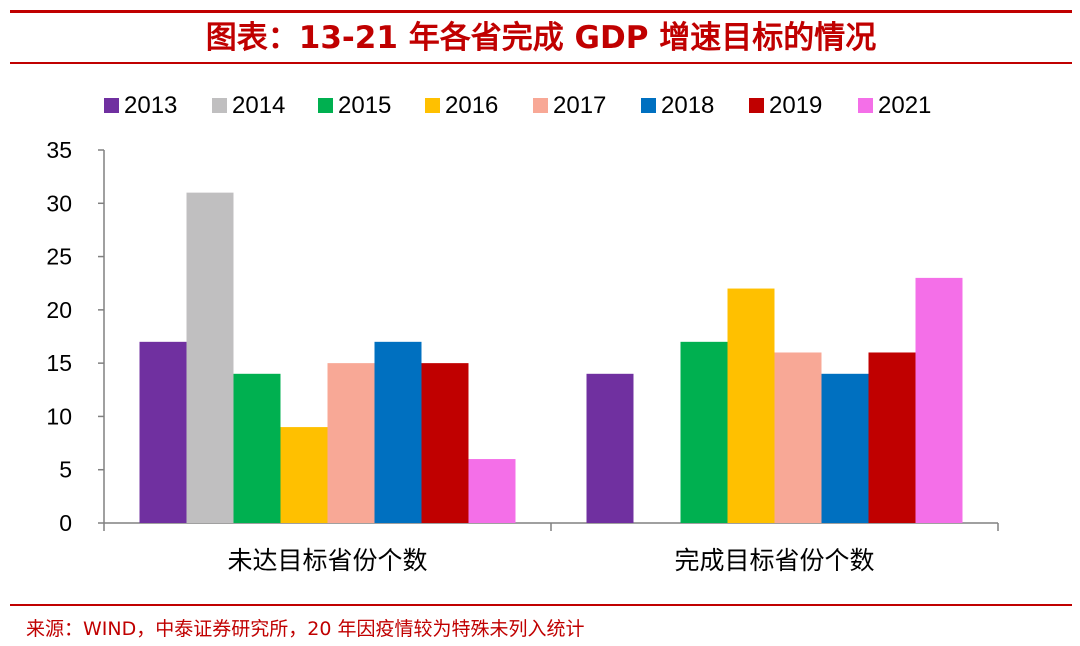 Image resolution: width=1080 pixels, height=646 pixels. Describe the element at coordinates (325, 105) in the screenshot. I see `legend-swatch-2015` at that location.